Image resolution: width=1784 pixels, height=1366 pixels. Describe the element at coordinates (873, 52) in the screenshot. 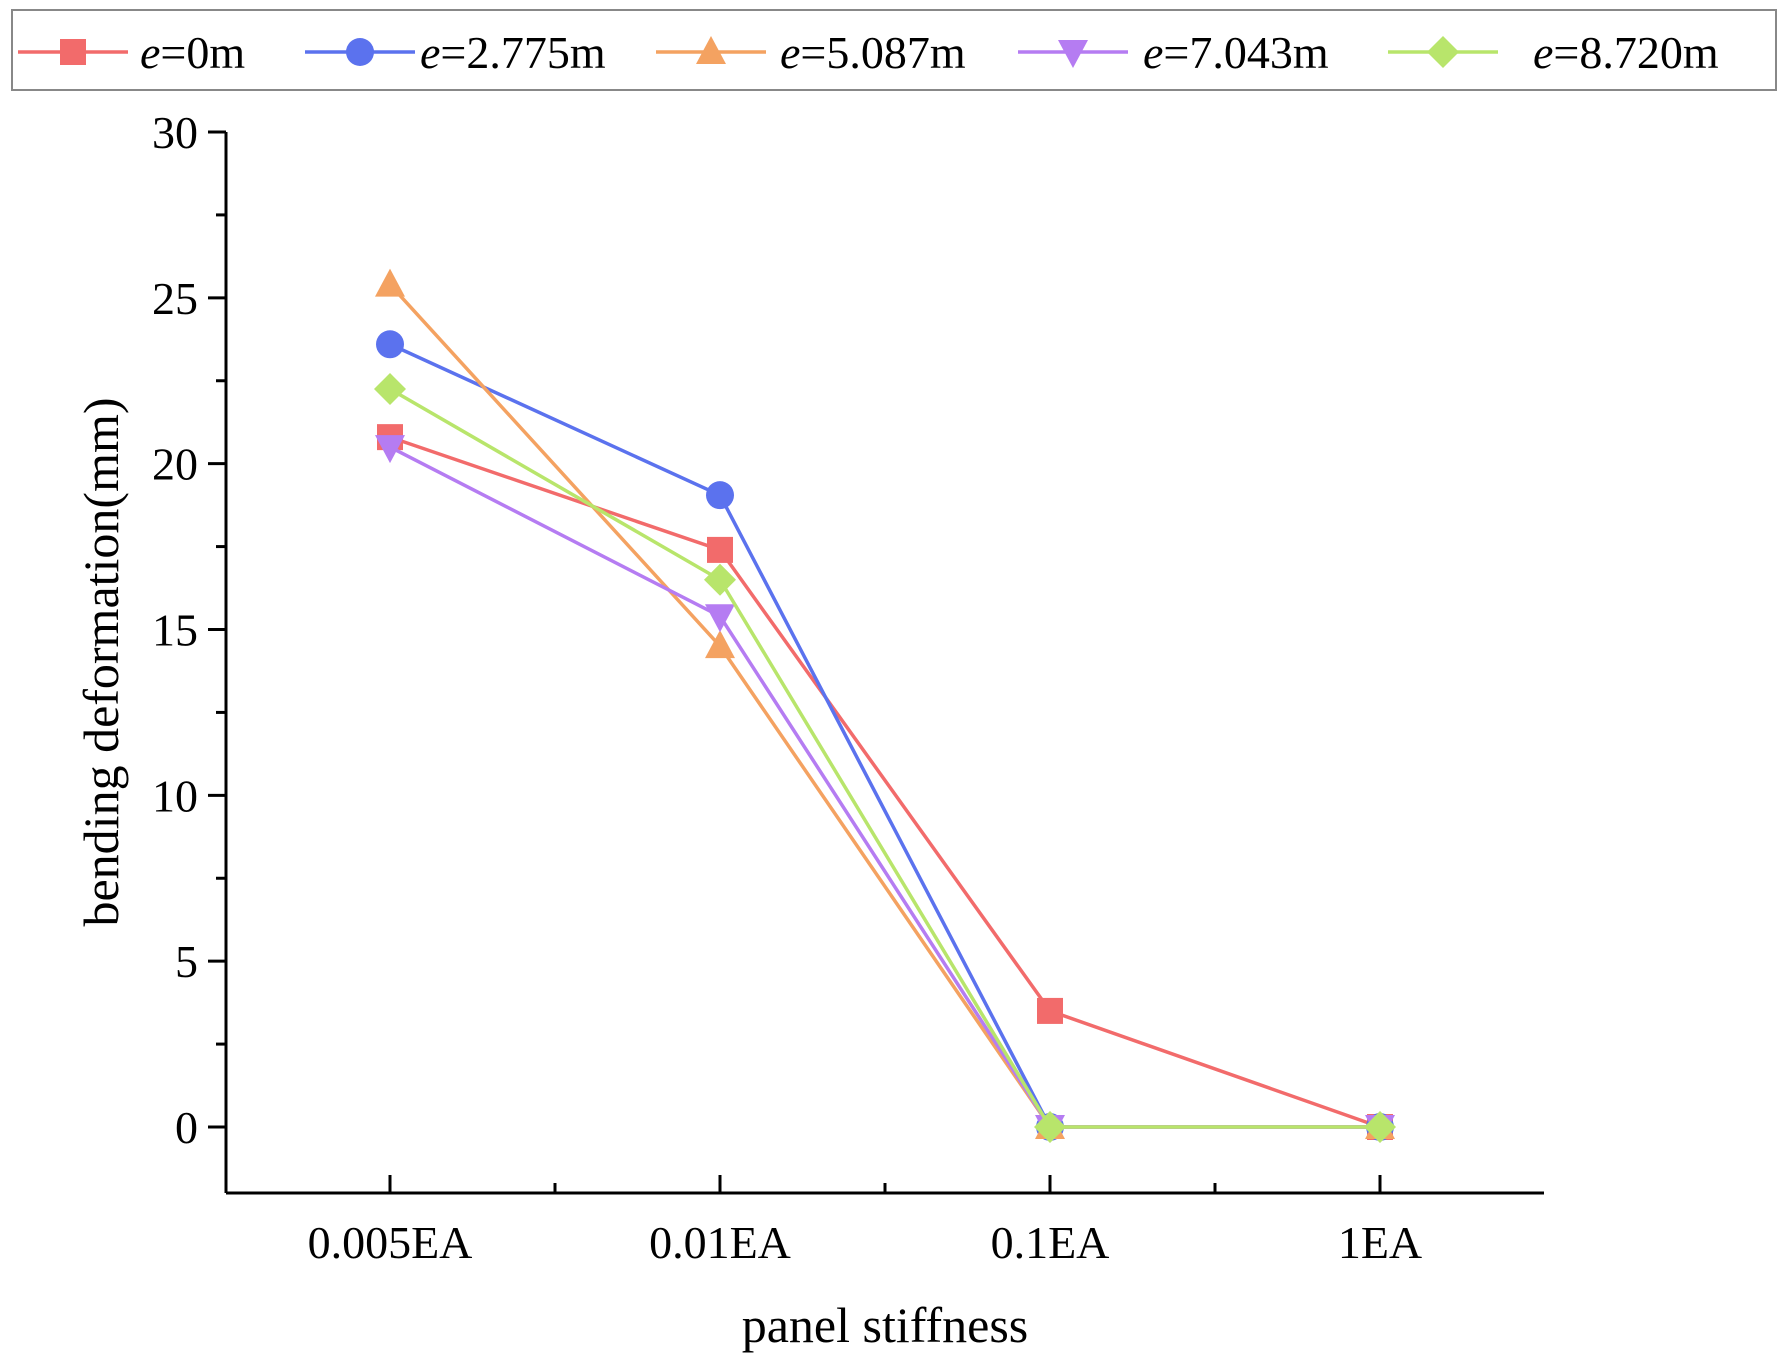

I see `legend-label: e=5.087m` at that location.